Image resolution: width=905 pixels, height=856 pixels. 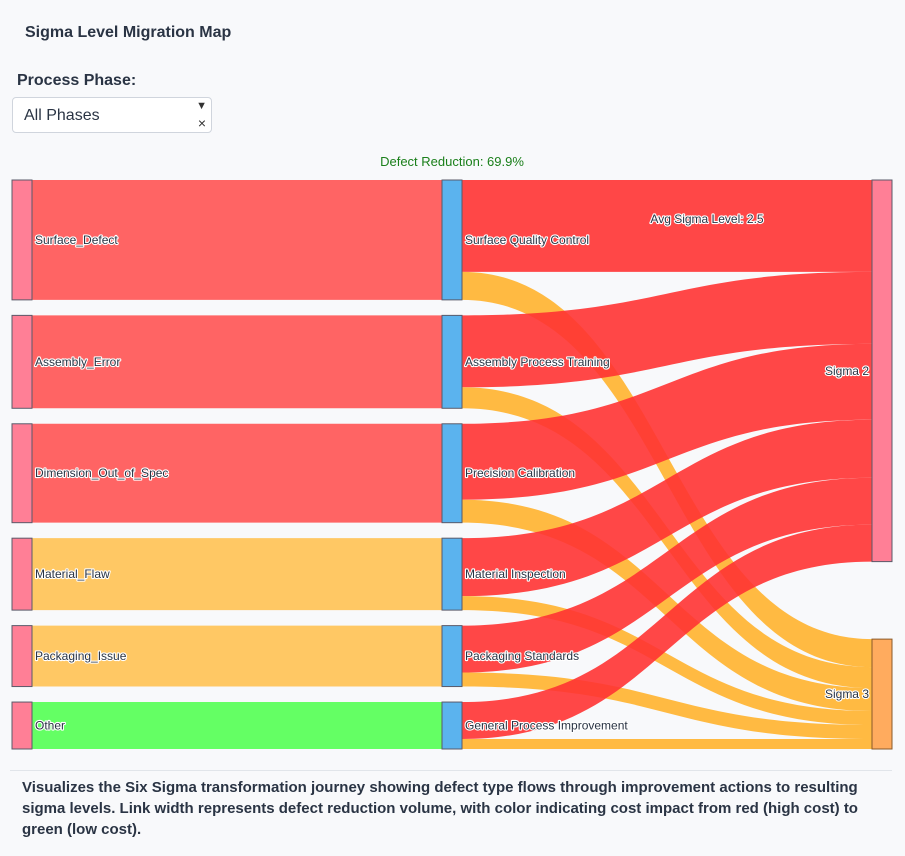 What do you see at coordinates (707, 219) in the screenshot?
I see `avg-sigma-annotation: Avg Sigma Level: 2.5` at bounding box center [707, 219].